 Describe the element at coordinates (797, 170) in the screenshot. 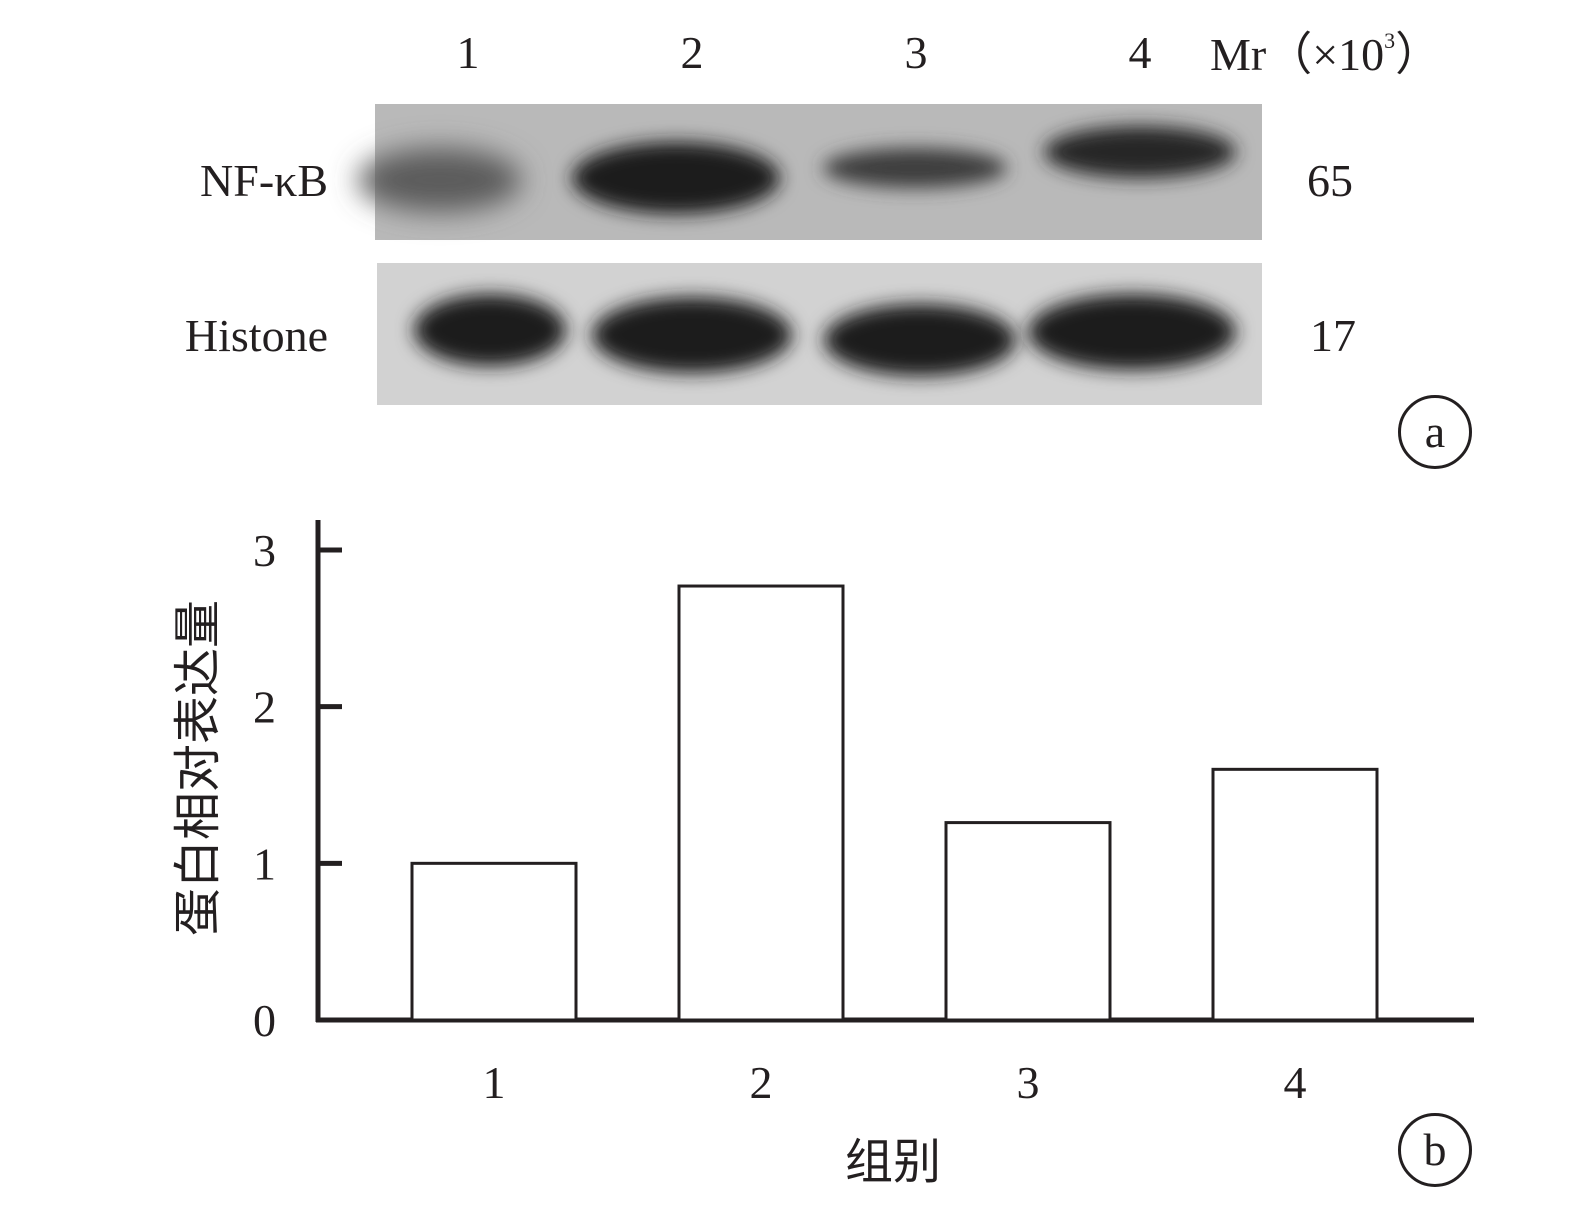

I see `nfkb-bands` at that location.